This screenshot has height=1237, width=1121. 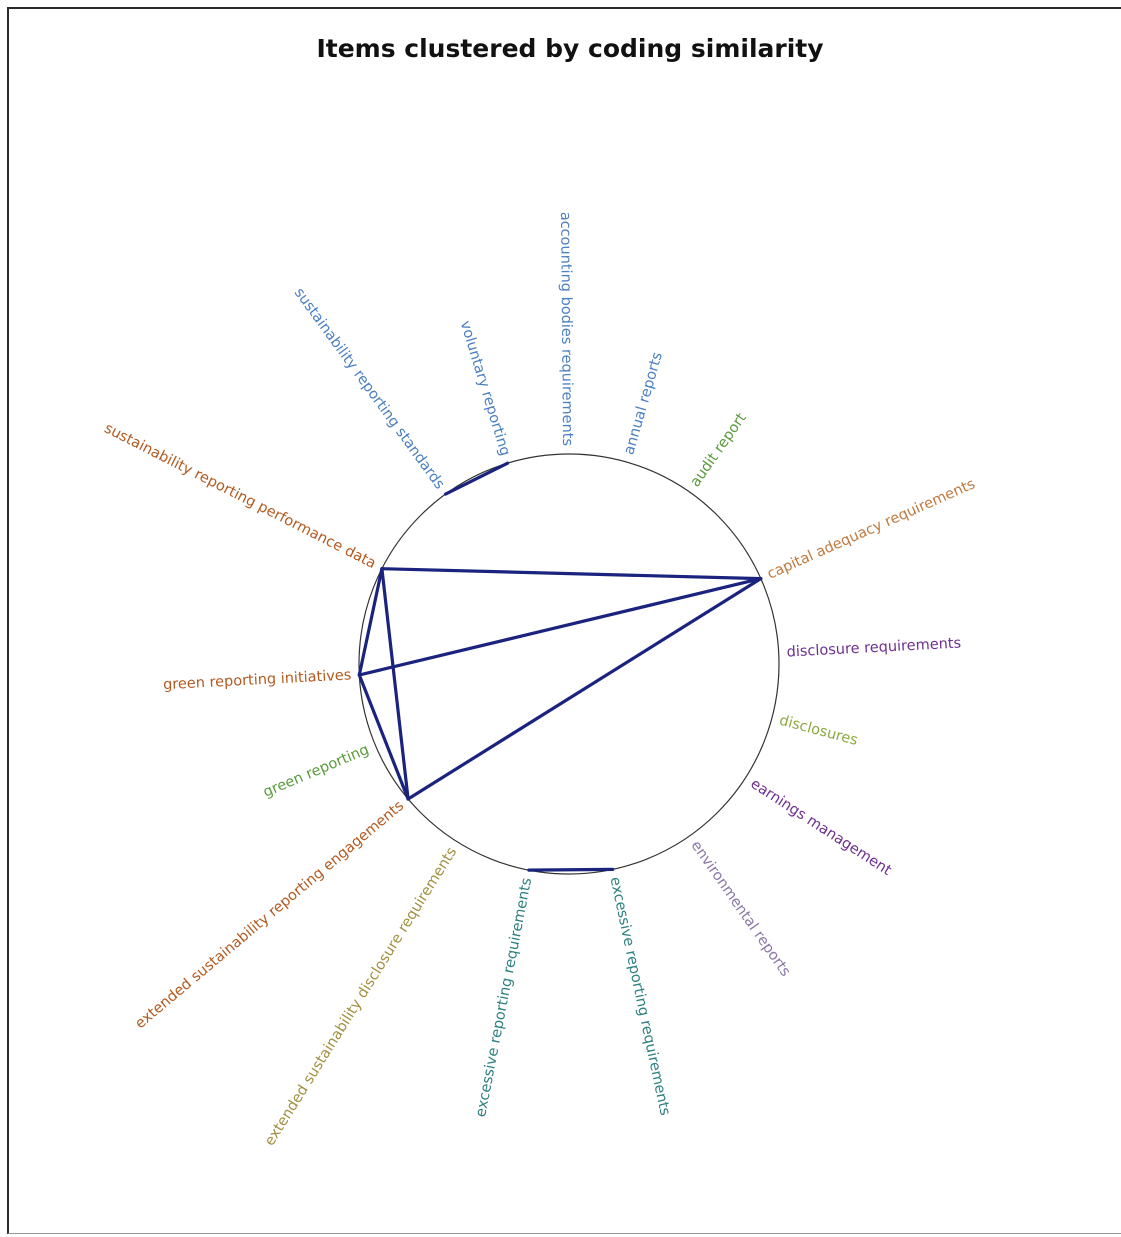 What do you see at coordinates (316, 771) in the screenshot?
I see `item-label-green_reporting: green reporting` at bounding box center [316, 771].